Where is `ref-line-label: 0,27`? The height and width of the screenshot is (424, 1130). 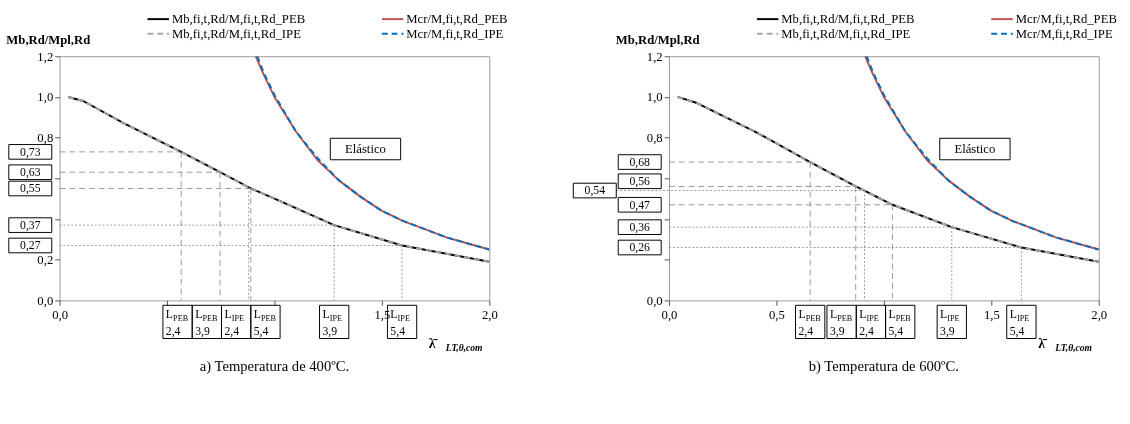 ref-line-label: 0,27 is located at coordinates (30, 246).